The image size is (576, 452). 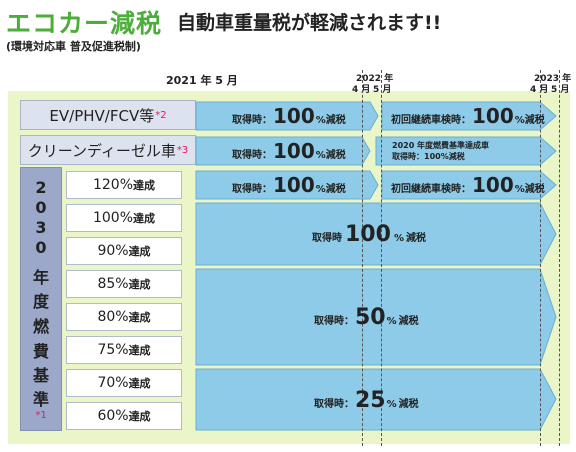 What do you see at coordinates (559, 258) in the screenshot?
I see `timeline-line-2023-may` at bounding box center [559, 258].